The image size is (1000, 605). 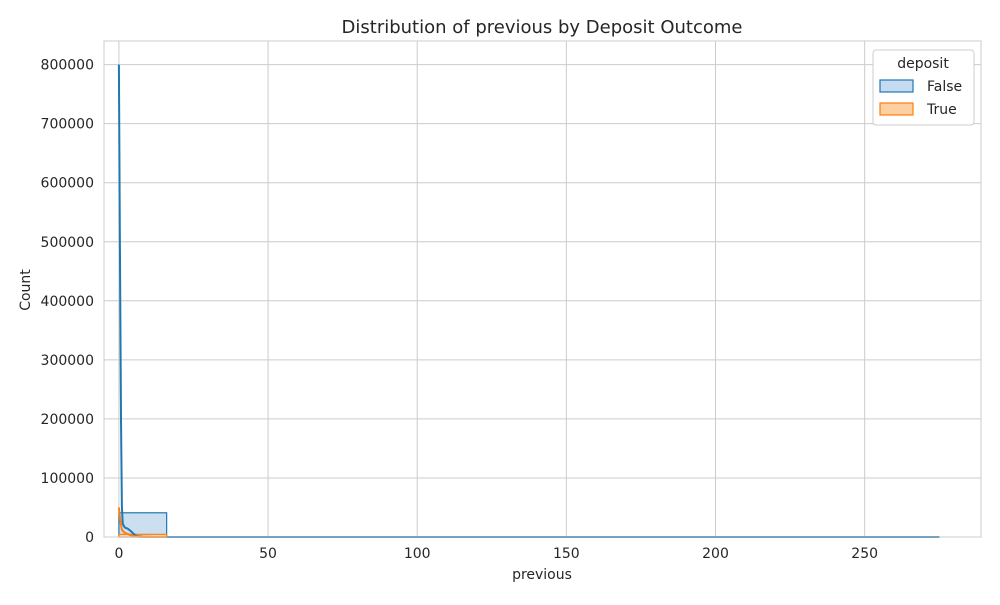 I want to click on y-tick-label: 600000, so click(x=67, y=184).